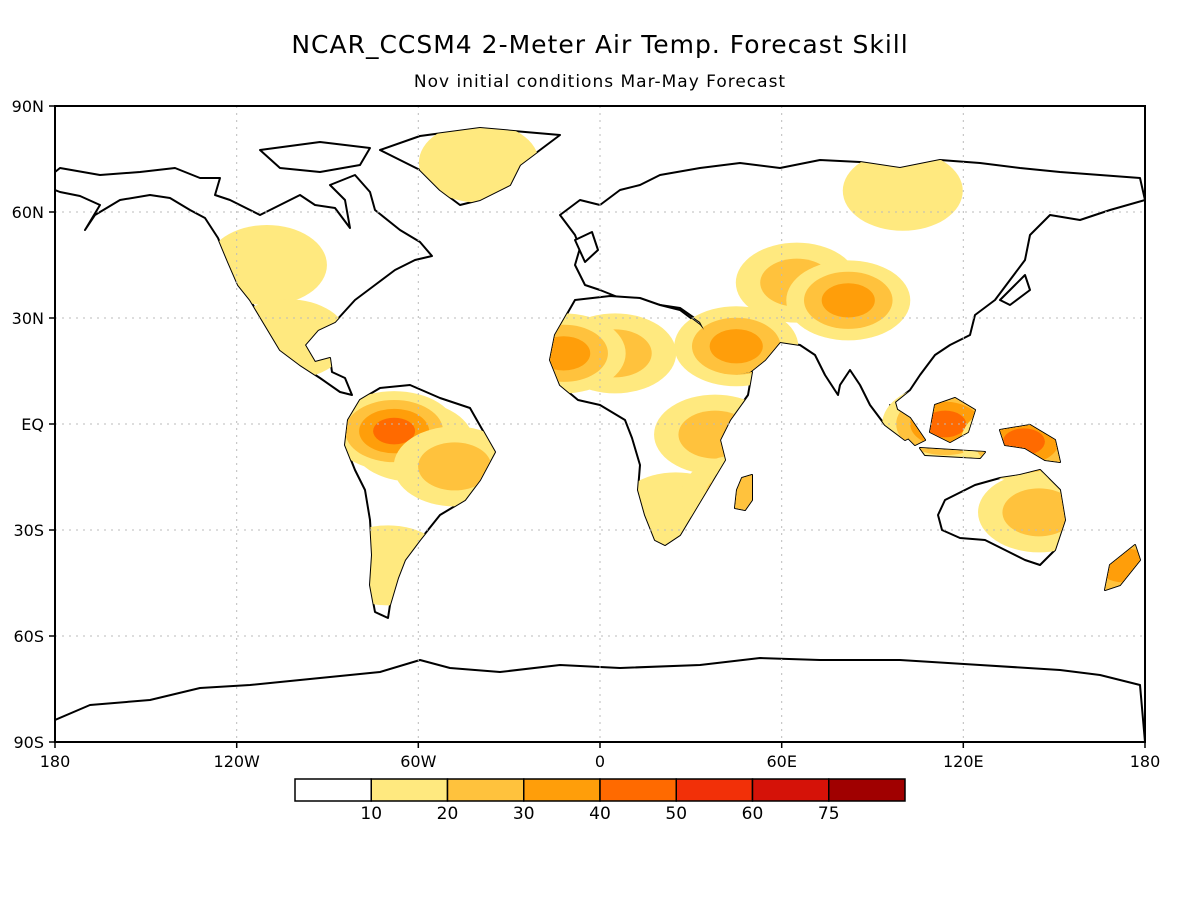 This screenshot has height=900, width=1200. I want to click on lon-tick-label: 0, so click(600, 761).